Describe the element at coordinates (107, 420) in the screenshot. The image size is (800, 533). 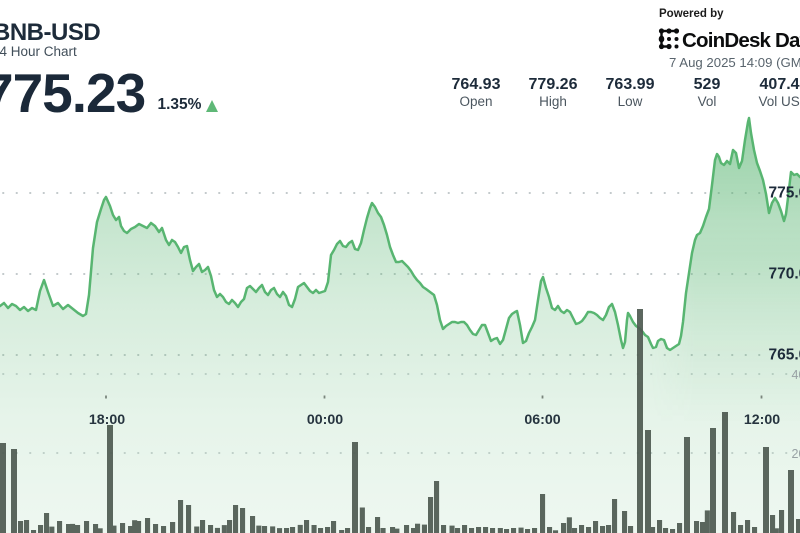
I see `svg-text: 18:00` at that location.